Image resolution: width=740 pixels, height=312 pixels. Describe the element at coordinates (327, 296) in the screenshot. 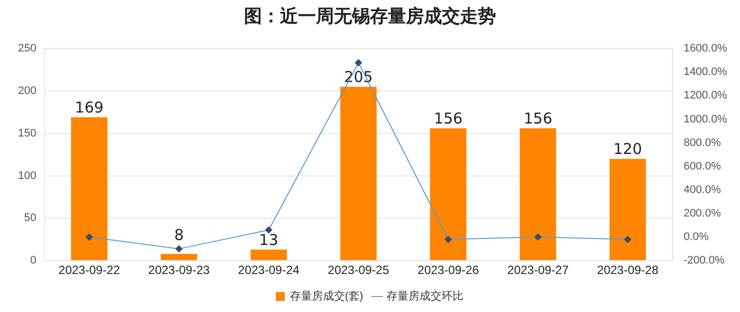

I see `legend-label: 存量房成交(套)` at that location.